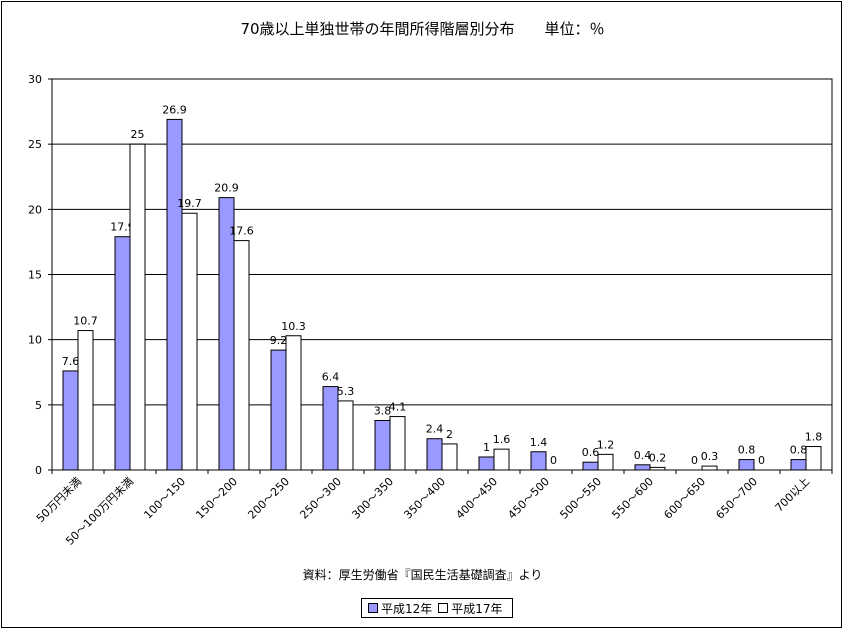  I want to click on data-label-series-1: 1, so click(486, 447).